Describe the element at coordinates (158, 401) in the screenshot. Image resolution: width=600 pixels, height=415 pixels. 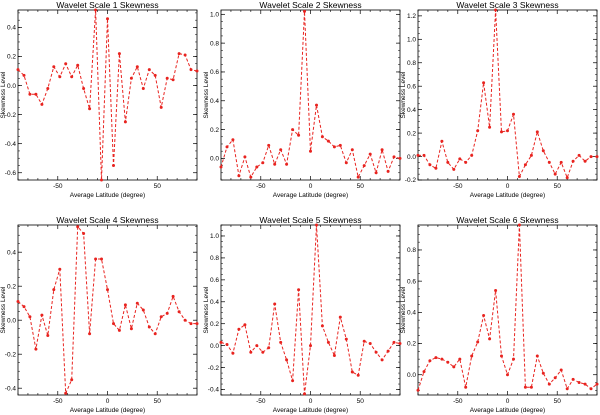
I see `x-tick-label: 50` at that location.